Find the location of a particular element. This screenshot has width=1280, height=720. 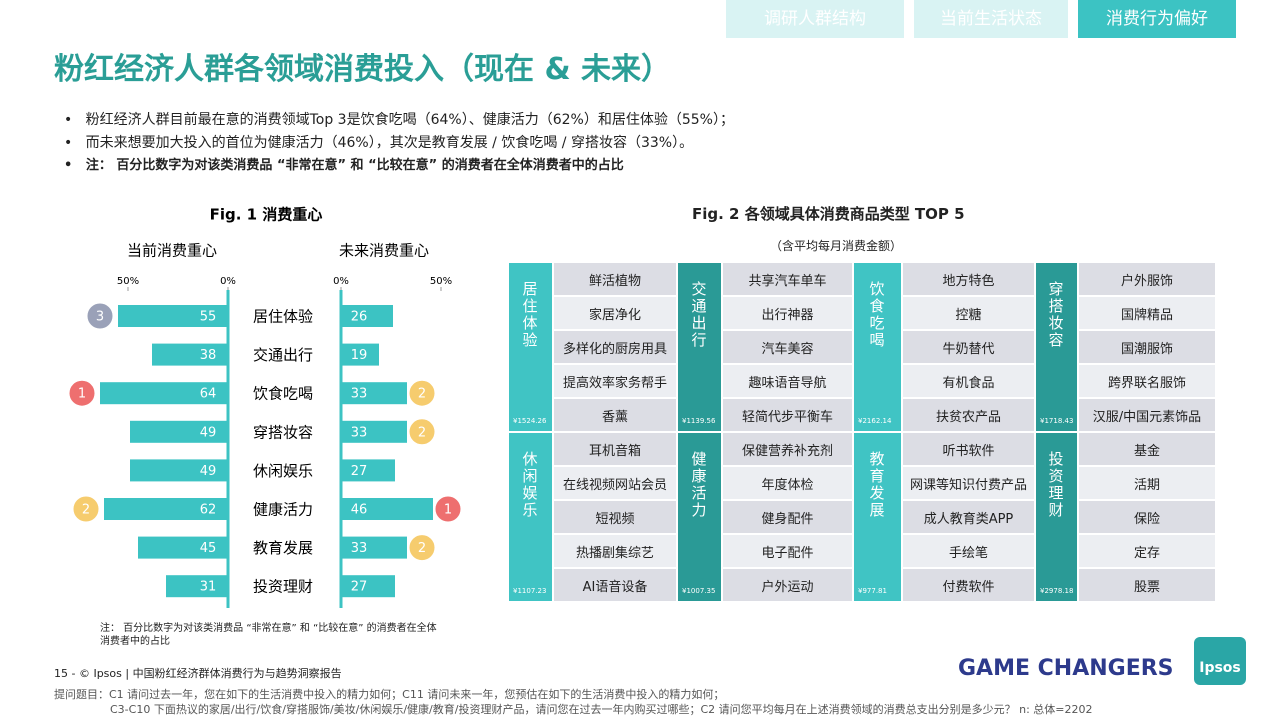

brand: GAME CHANGERS is located at coordinates (1066, 668).